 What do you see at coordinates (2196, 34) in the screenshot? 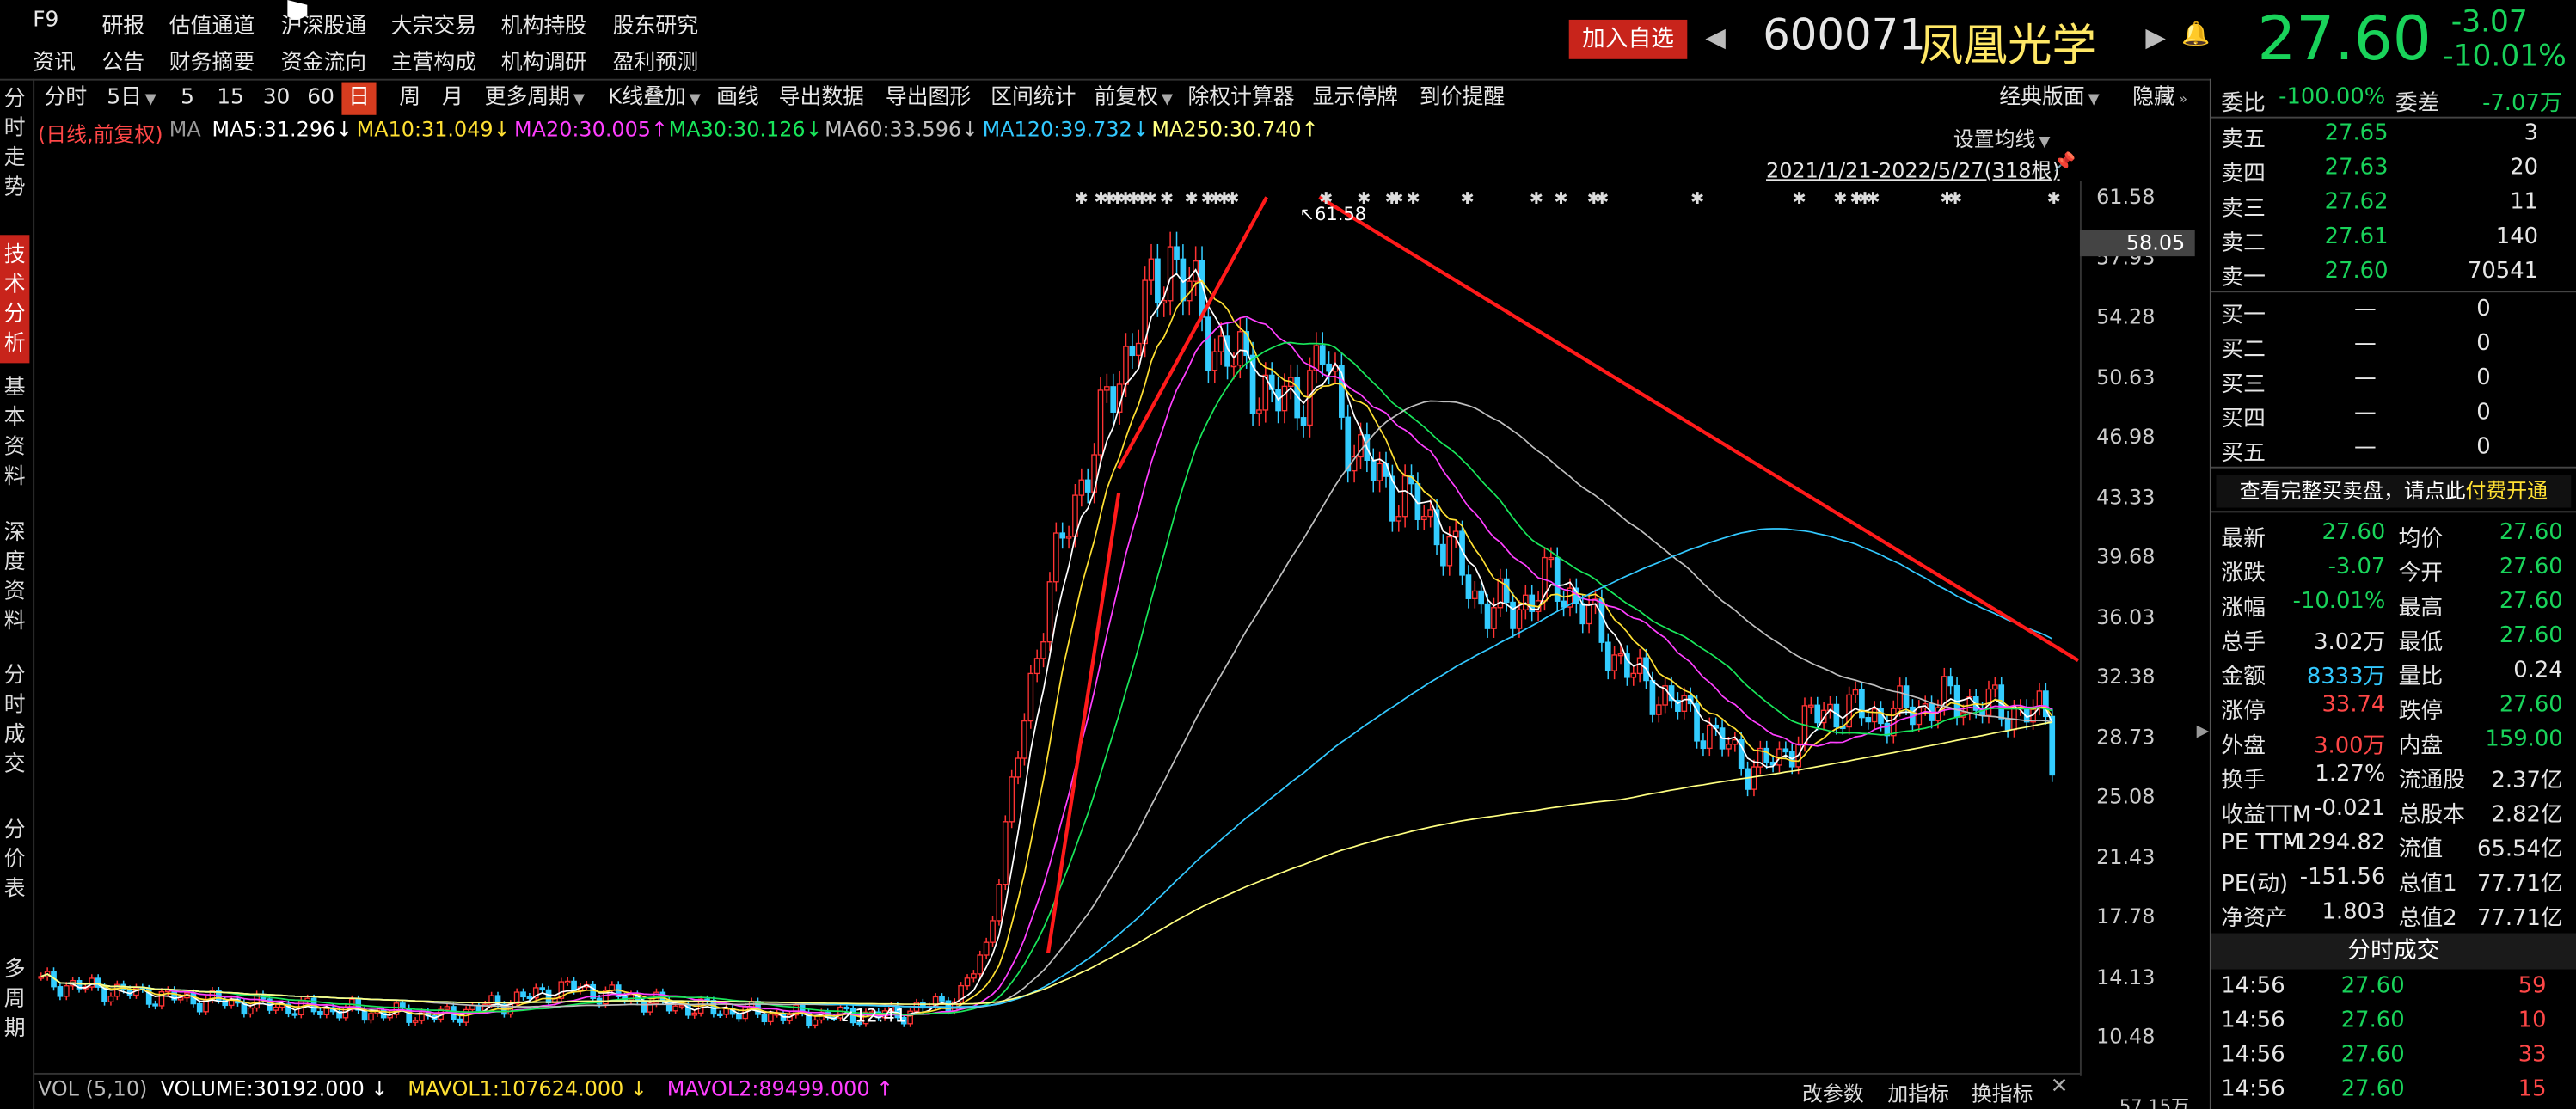
I see `bell-icon: 🔔` at bounding box center [2196, 34].